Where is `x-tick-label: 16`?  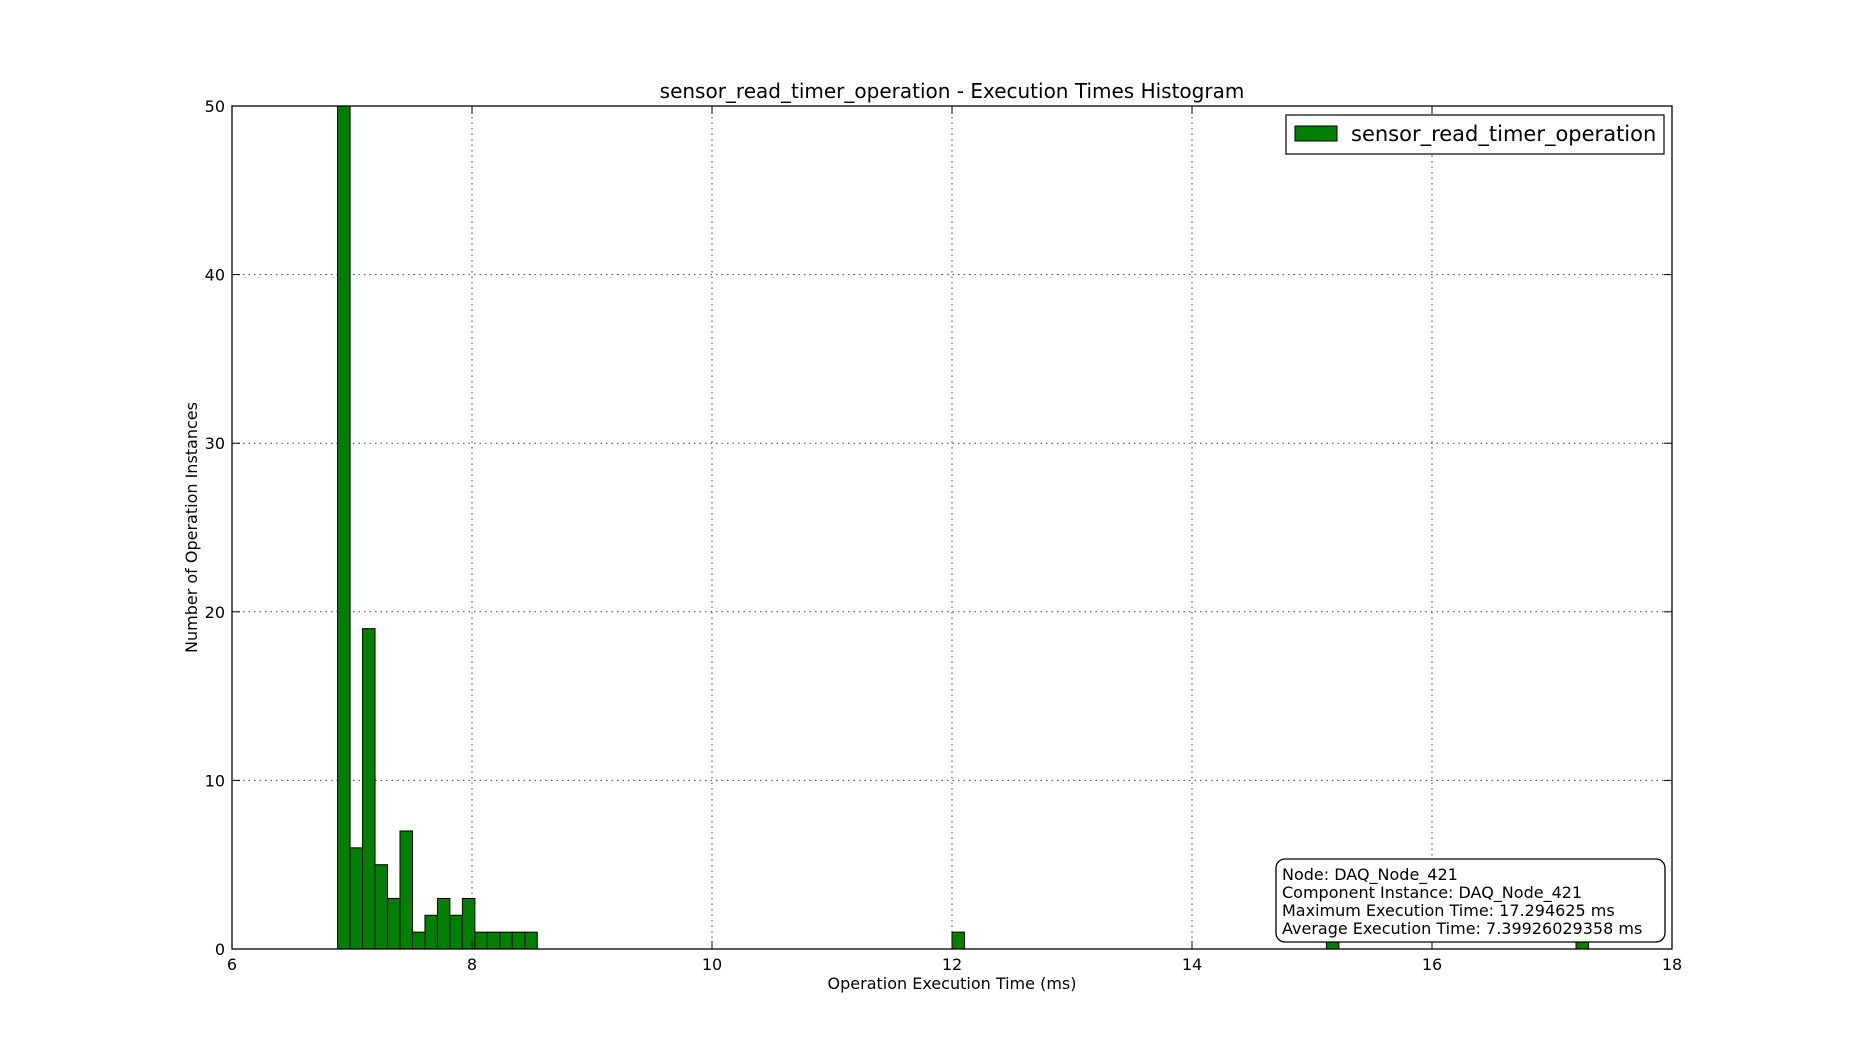
x-tick-label: 16 is located at coordinates (1432, 964).